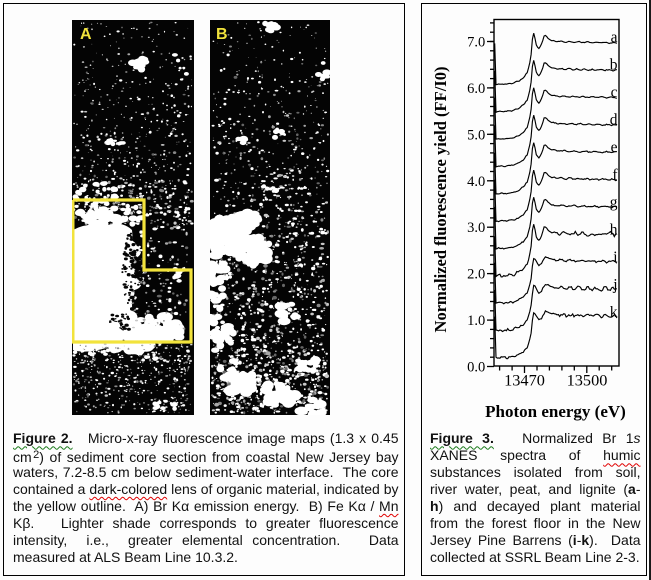  I want to click on svg-text: 5.0, so click(476, 135).